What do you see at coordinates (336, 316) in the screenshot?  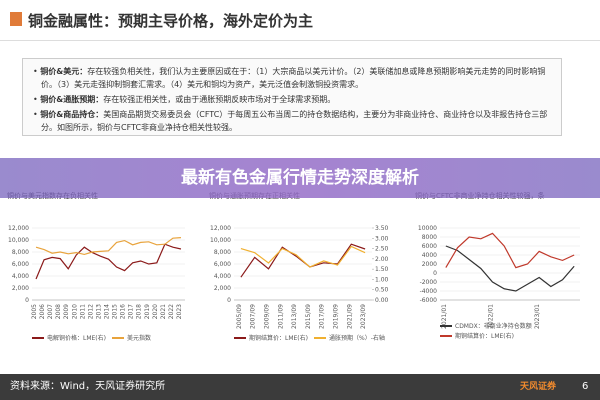 I see `x-tick-label: 2019/09` at bounding box center [336, 316].